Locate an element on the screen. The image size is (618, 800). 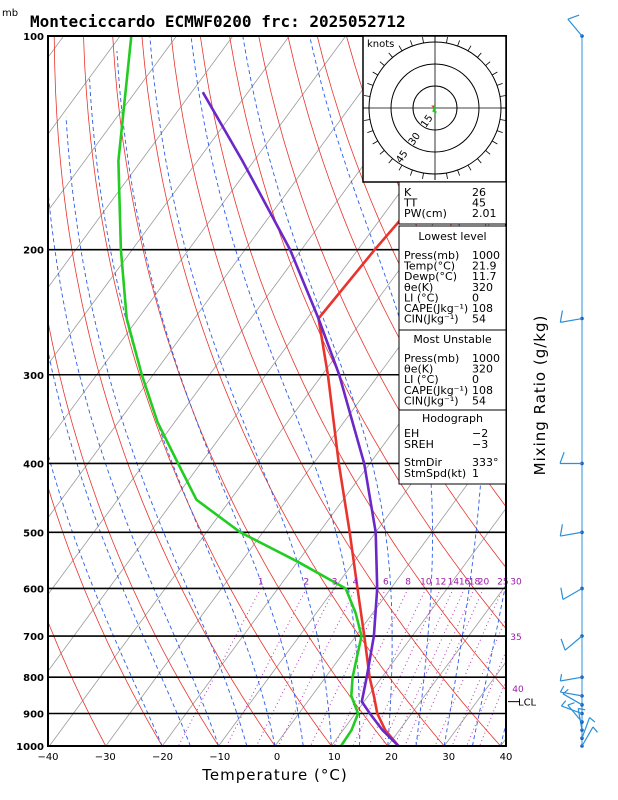
most-unstable-label: CAPE(Jkg⁻¹) is located at coordinates (436, 390).